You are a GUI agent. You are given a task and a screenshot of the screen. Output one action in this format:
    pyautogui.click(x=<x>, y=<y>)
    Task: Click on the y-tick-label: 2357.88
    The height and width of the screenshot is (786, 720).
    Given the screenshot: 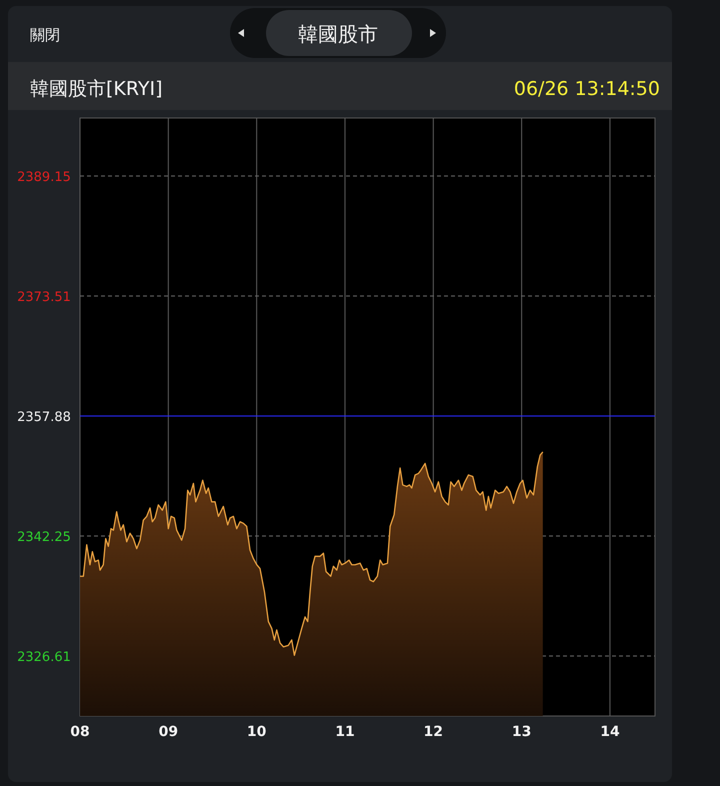 What is the action you would take?
    pyautogui.click(x=44, y=417)
    